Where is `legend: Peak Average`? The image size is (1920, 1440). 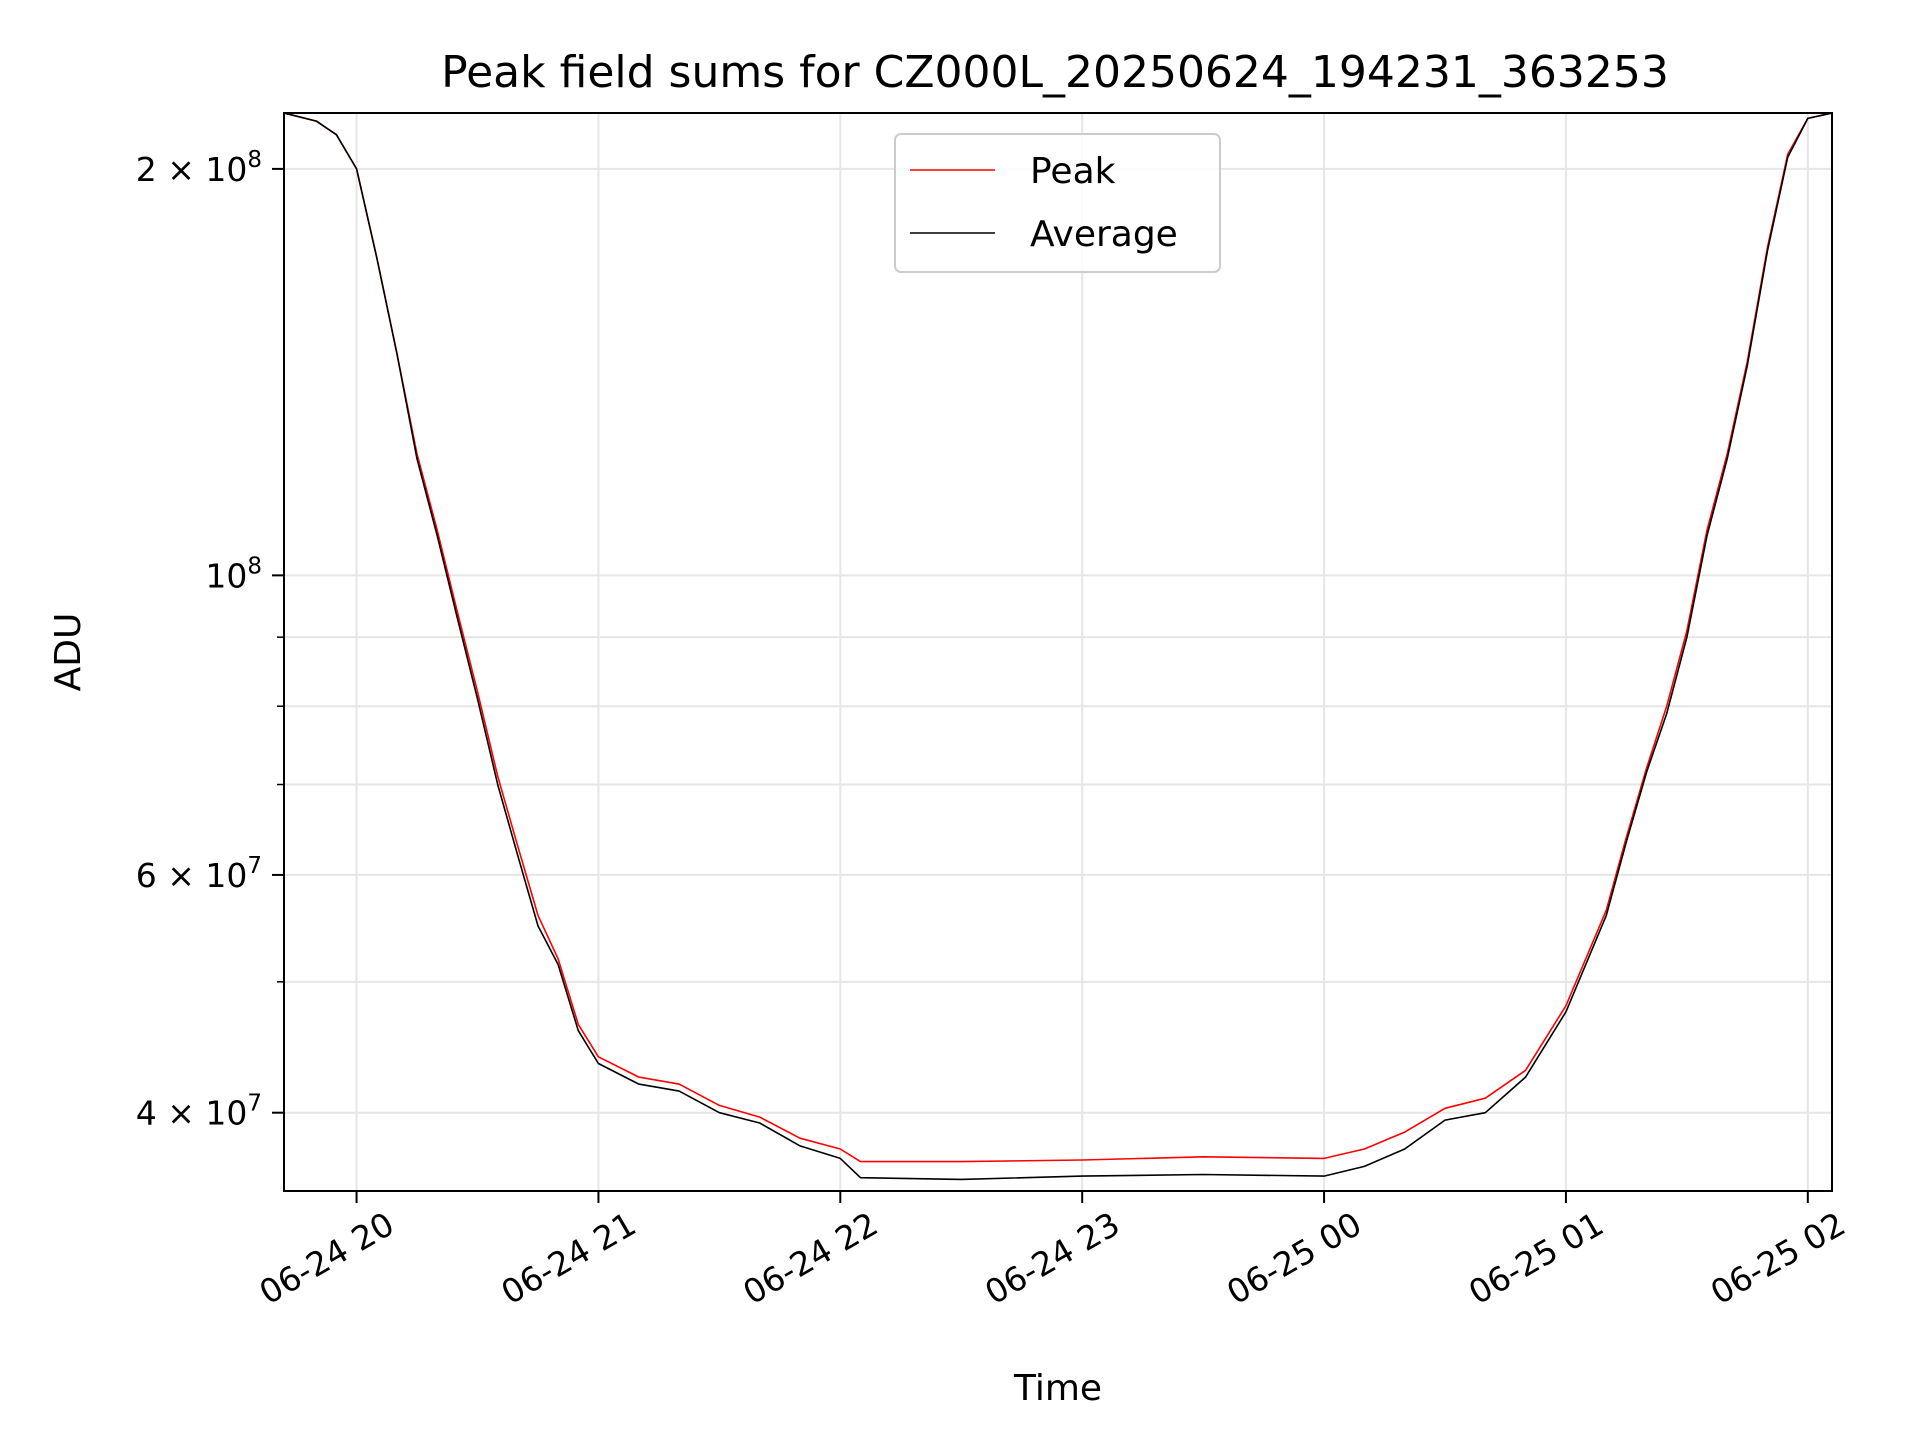 legend: Peak Average is located at coordinates (1057, 203).